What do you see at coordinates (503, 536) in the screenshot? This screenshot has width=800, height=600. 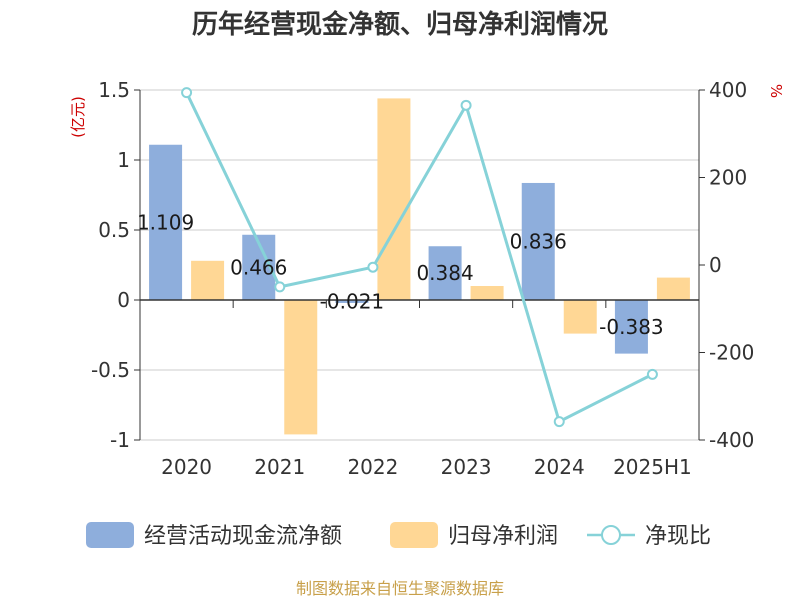 I see `legend-label: 归母净利润` at bounding box center [503, 536].